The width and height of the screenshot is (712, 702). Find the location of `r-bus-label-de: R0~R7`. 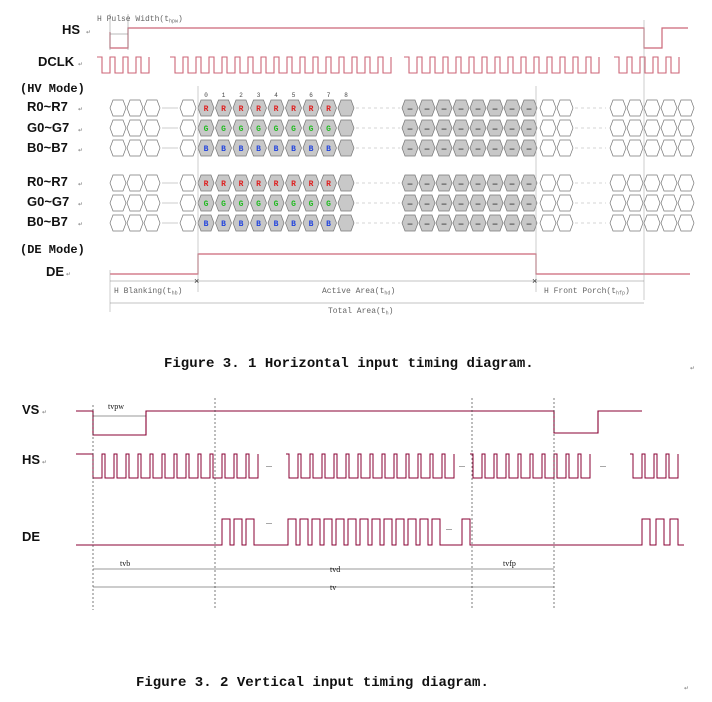

r-bus-label-de: R0~R7 is located at coordinates (47, 181).